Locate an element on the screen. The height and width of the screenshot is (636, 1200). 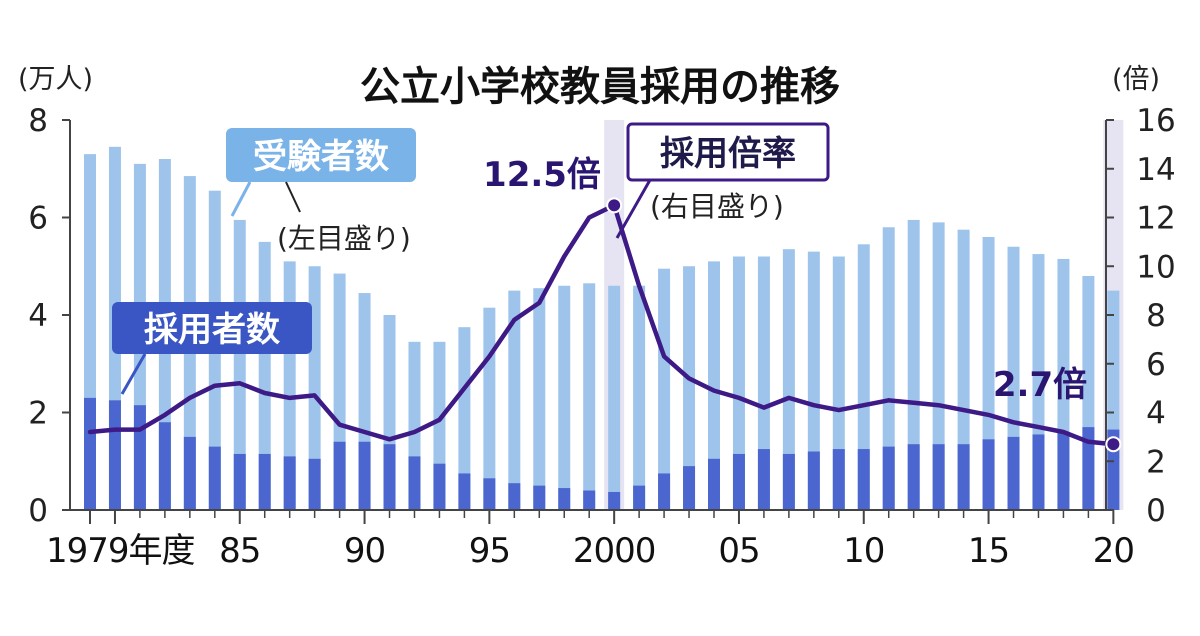
bar-applicants-2002 is located at coordinates (664, 389).